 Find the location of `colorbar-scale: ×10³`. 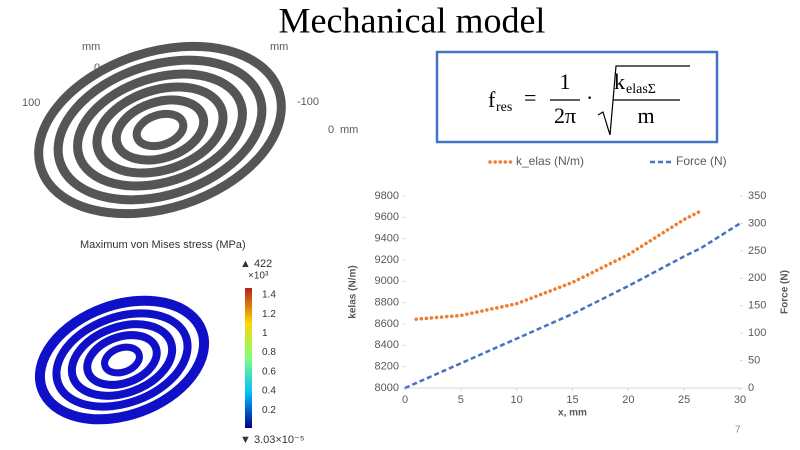

colorbar-scale: ×10³ is located at coordinates (258, 276).